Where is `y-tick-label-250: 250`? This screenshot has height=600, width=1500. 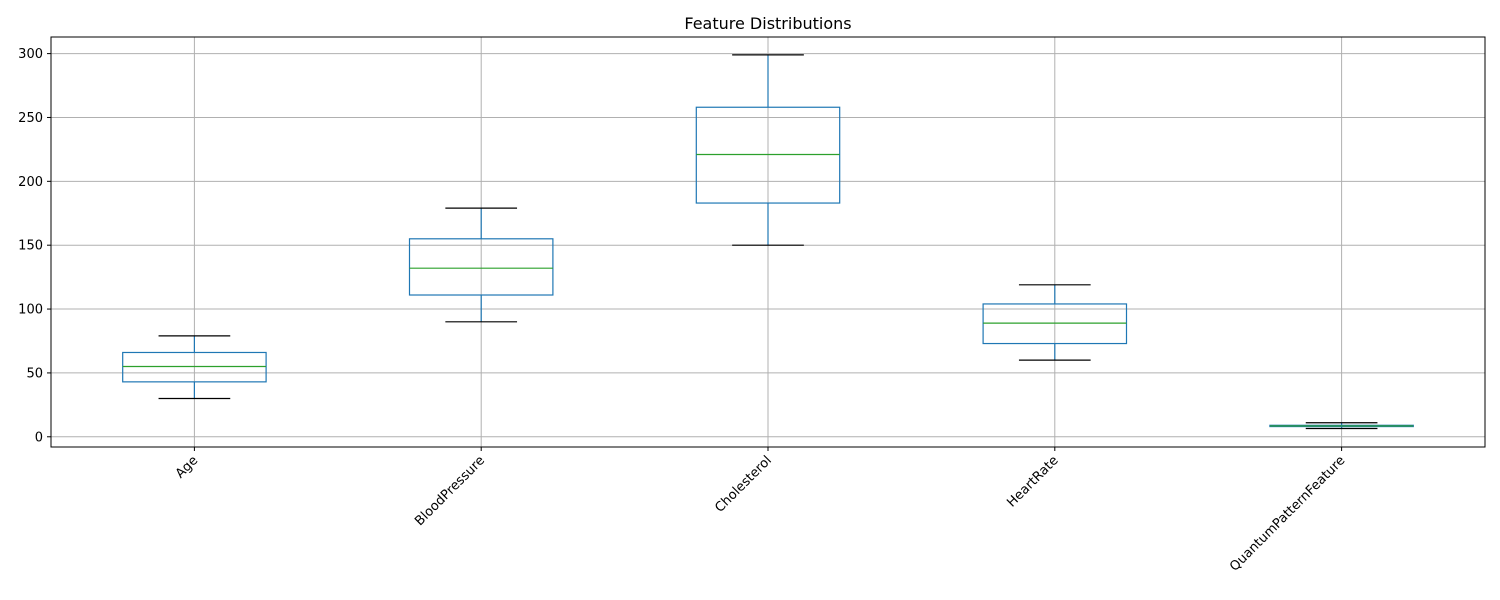 y-tick-label-250: 250 is located at coordinates (30, 118).